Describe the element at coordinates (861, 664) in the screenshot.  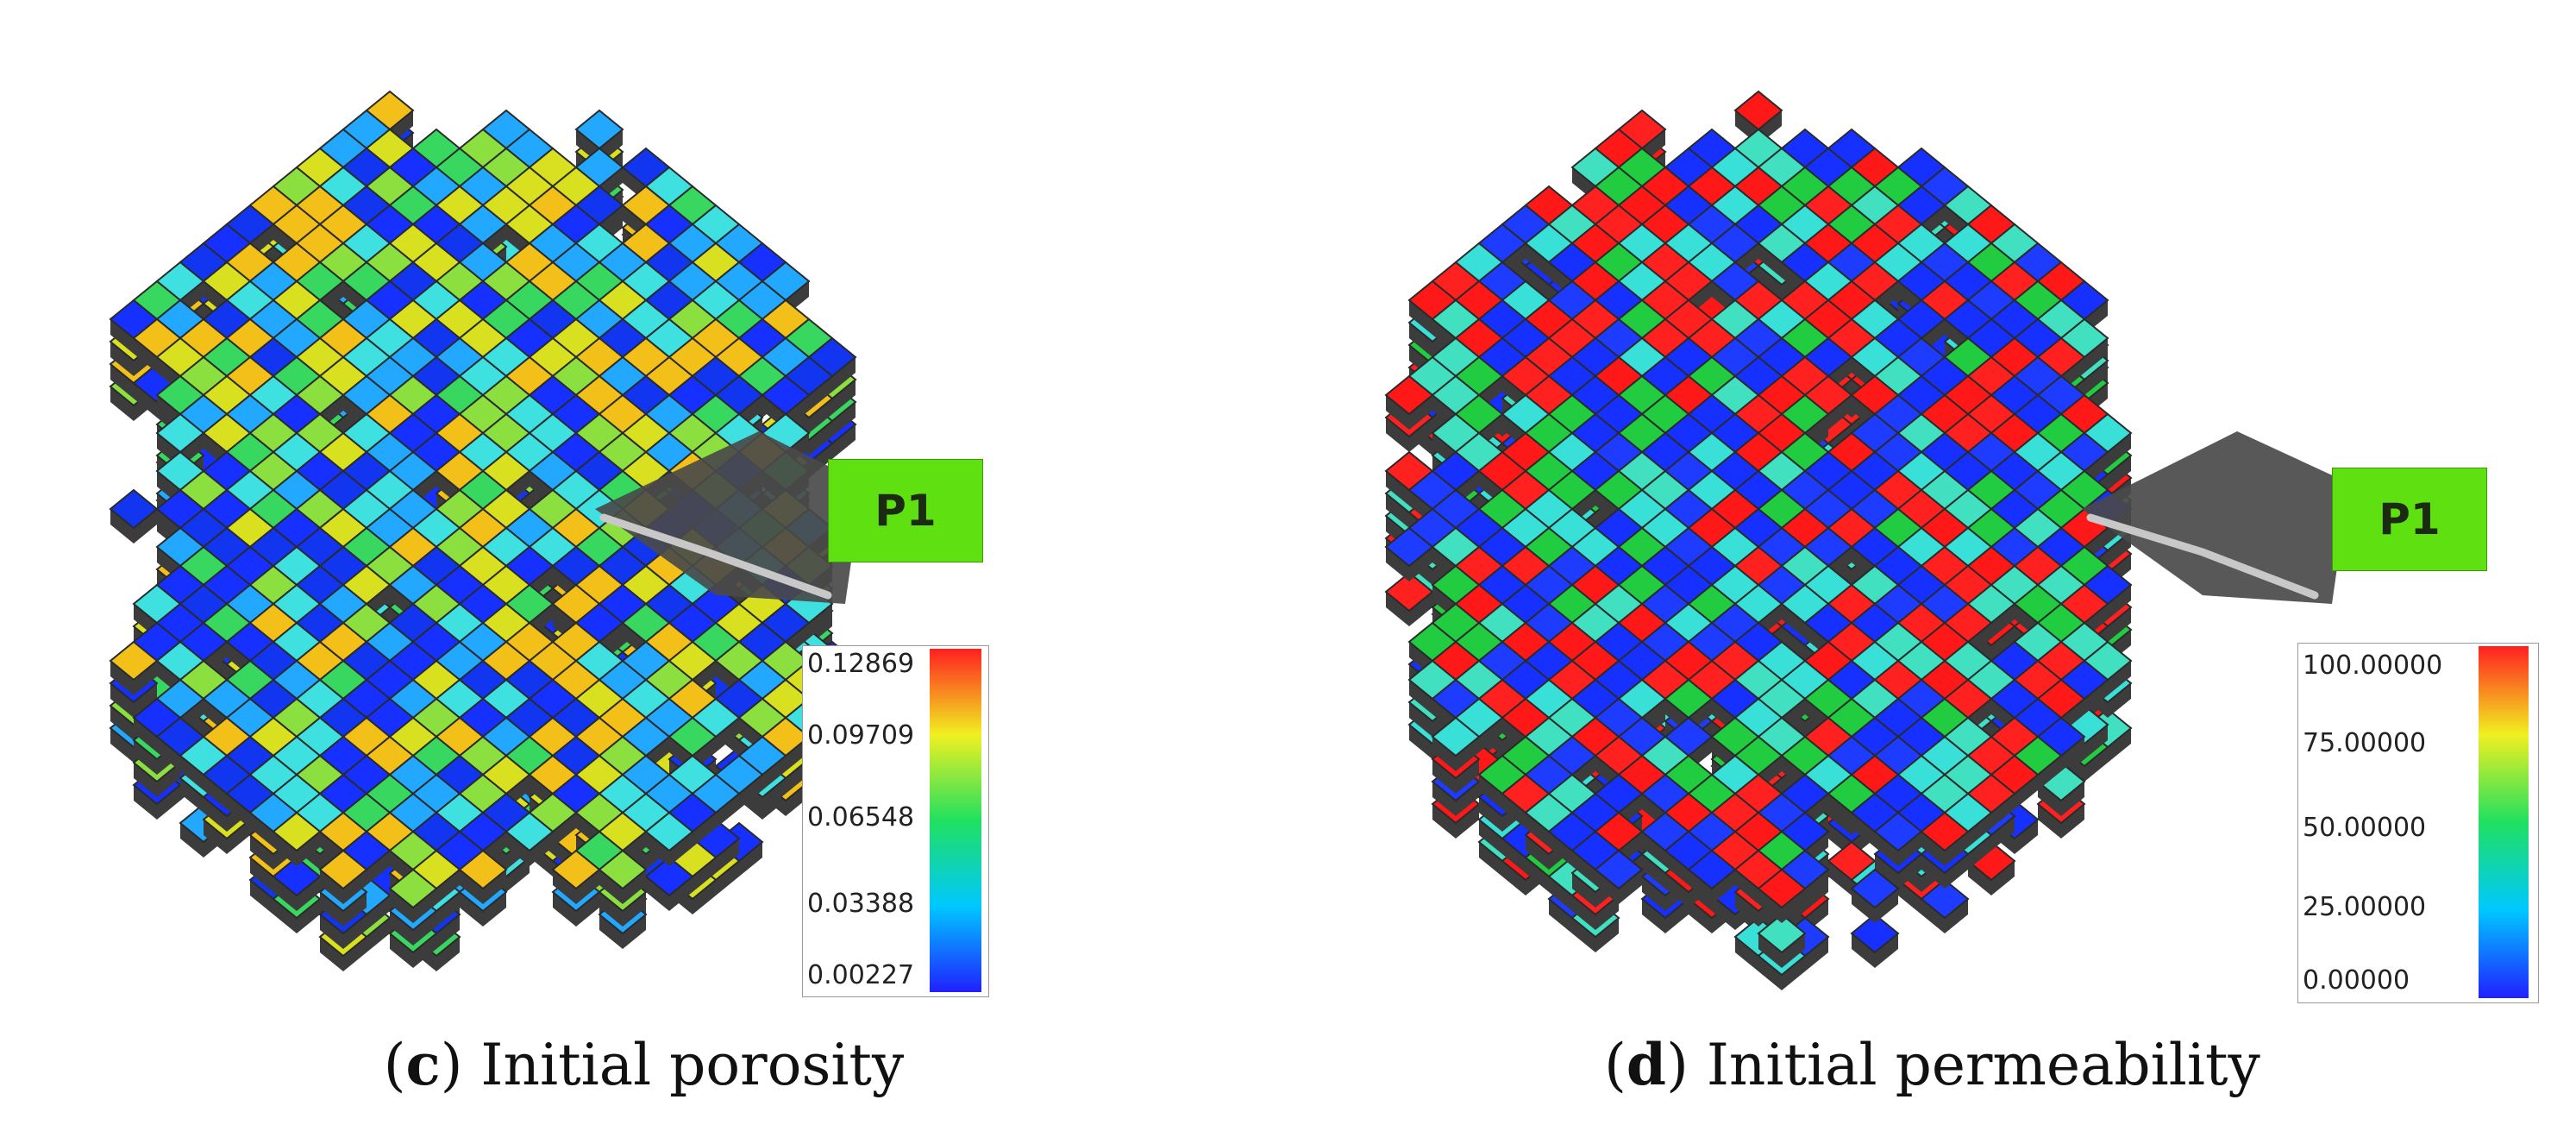
I see `colorbar-tick: 0.12869` at that location.